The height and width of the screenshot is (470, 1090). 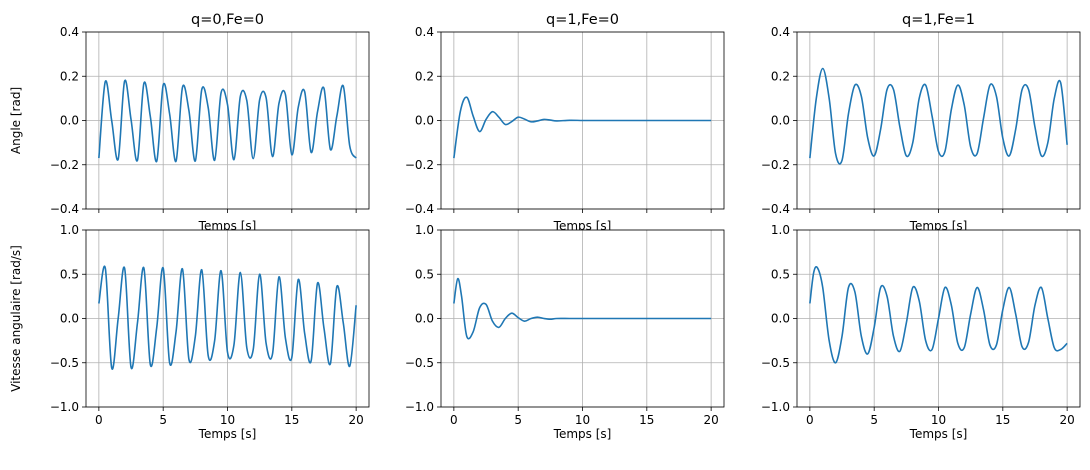 I want to click on subplot-angle-2: −0.4 −0.2 0.0 0.2 0.4 Temps [s] q=1,Fe=0, so click(x=565, y=122).